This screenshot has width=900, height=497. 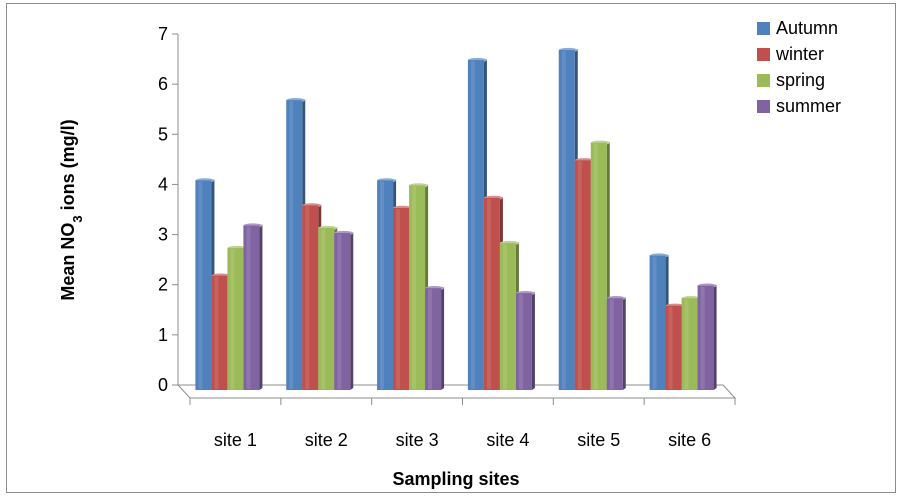 I want to click on x-tick-label: site 2, so click(x=326, y=440).